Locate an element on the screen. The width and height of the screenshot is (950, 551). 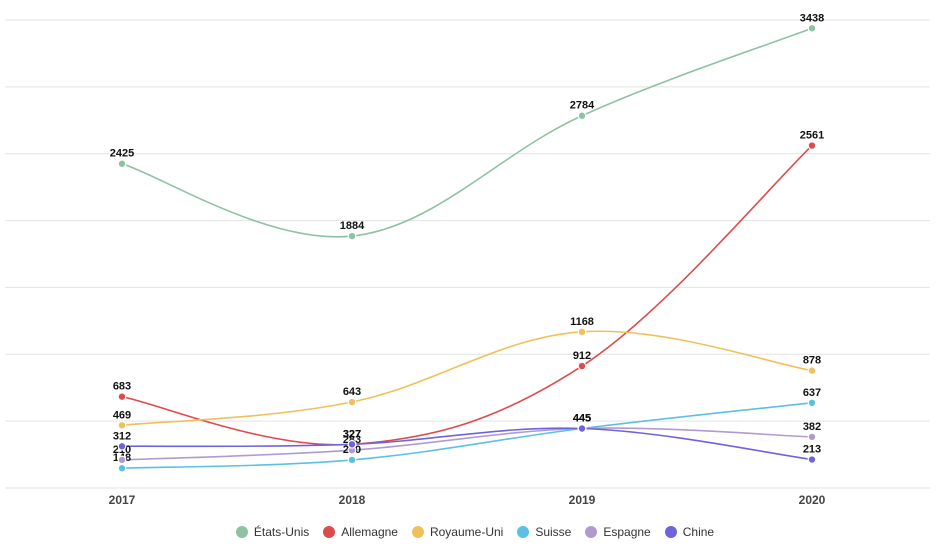
data-label: 312 is located at coordinates (122, 436).